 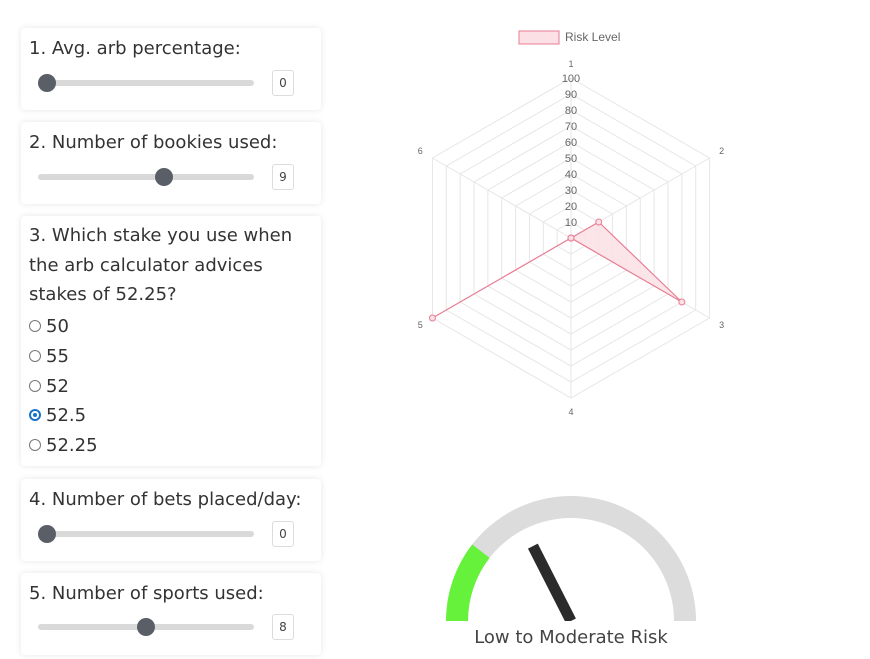 I want to click on gauge-needle, so click(x=551, y=583).